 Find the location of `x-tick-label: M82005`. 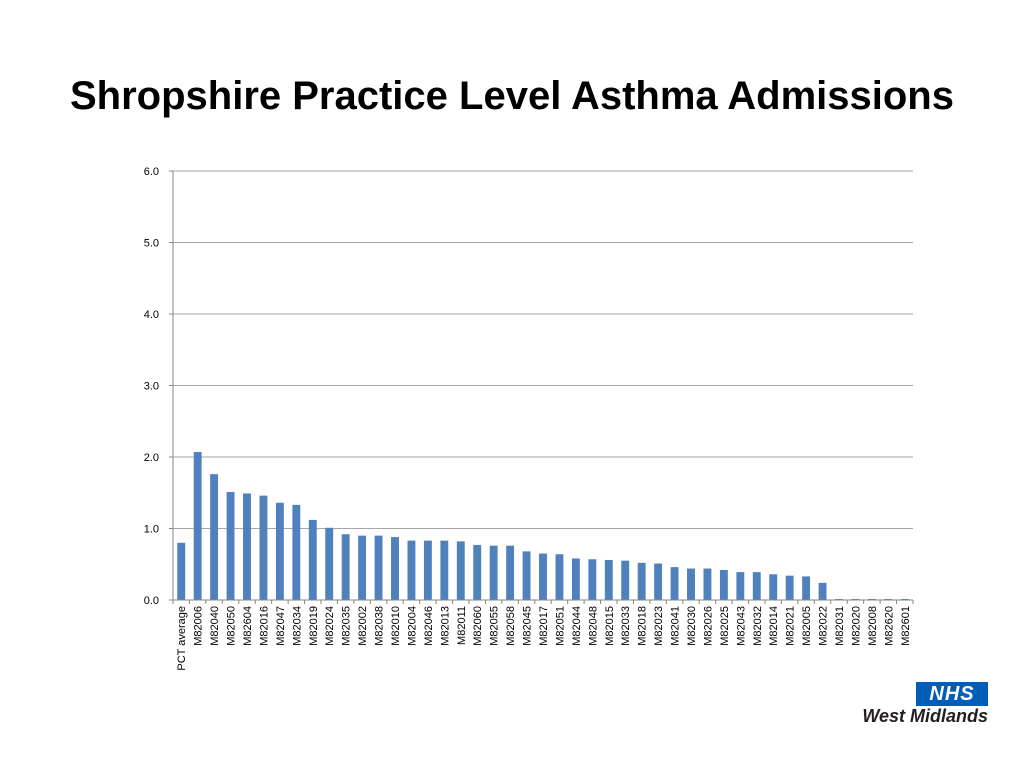

x-tick-label: M82005 is located at coordinates (807, 626).